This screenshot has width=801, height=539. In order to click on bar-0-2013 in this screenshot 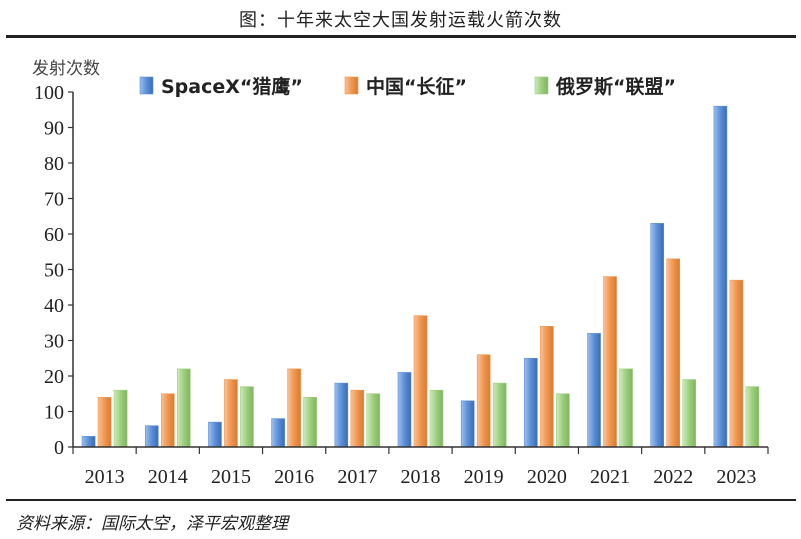, I will do `click(88, 442)`.